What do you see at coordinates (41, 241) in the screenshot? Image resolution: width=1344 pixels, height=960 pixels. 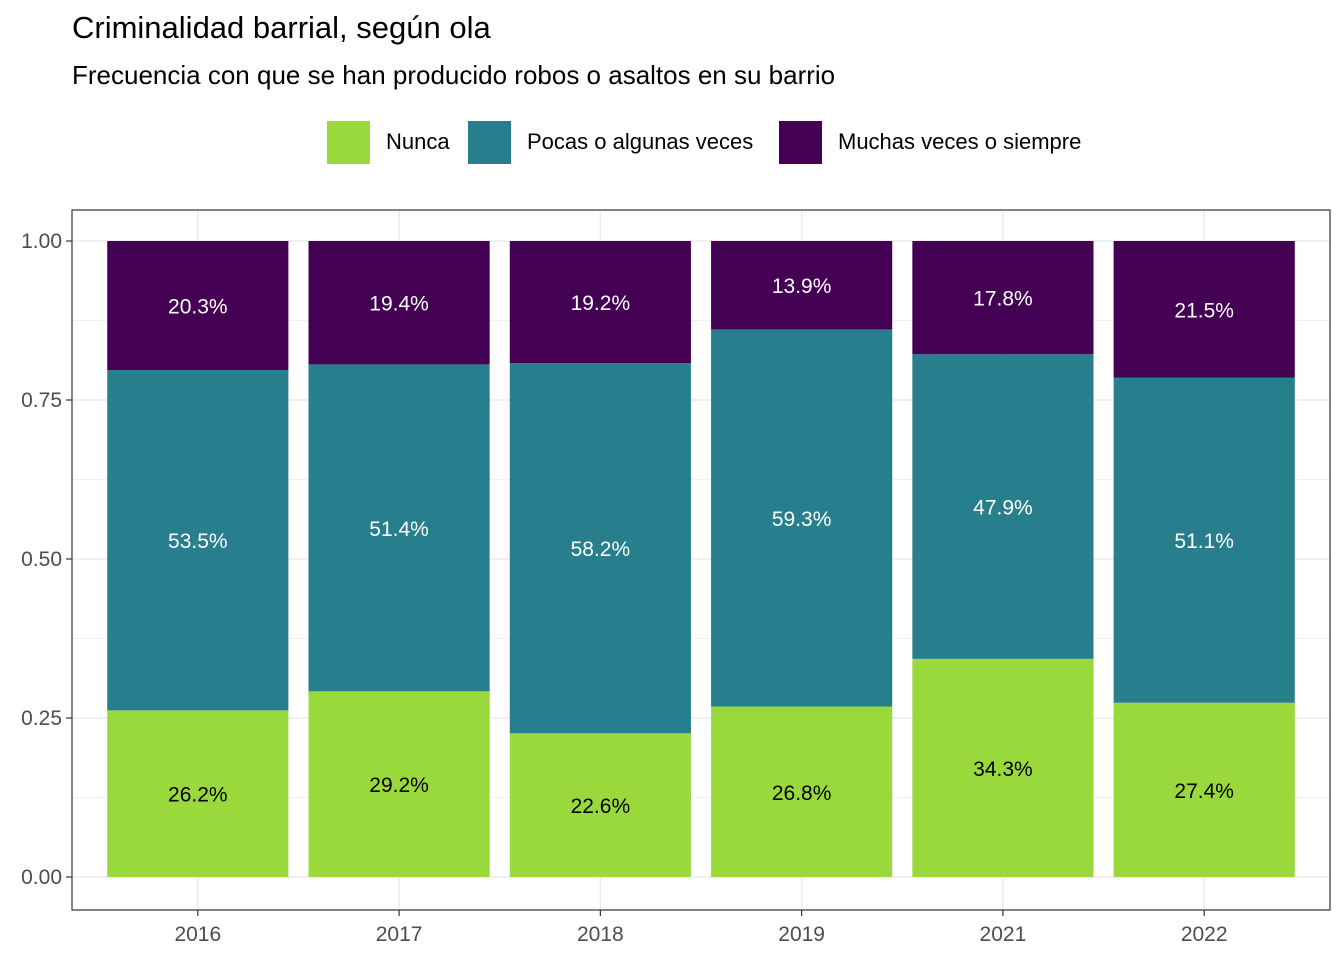 I see `y-tick-label: 1.00` at bounding box center [41, 241].